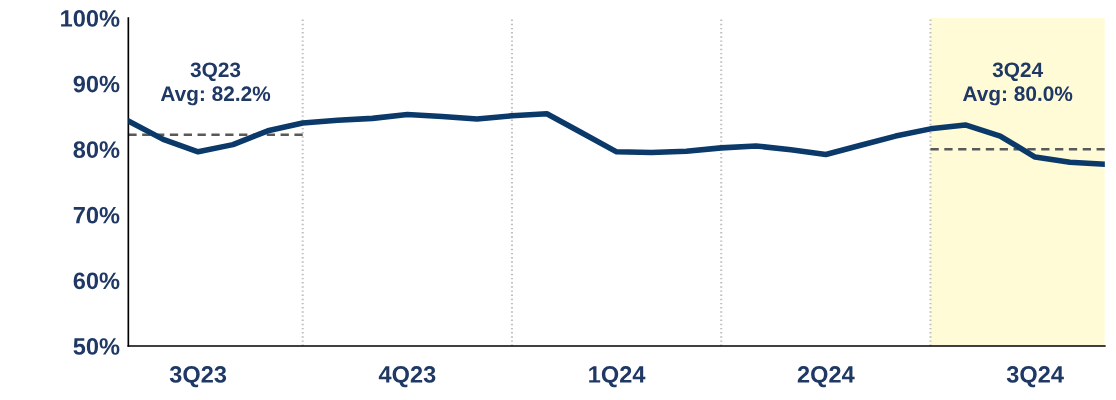 The height and width of the screenshot is (400, 1116). Describe the element at coordinates (198, 377) in the screenshot. I see `x-tick-label: 3Q23` at that location.